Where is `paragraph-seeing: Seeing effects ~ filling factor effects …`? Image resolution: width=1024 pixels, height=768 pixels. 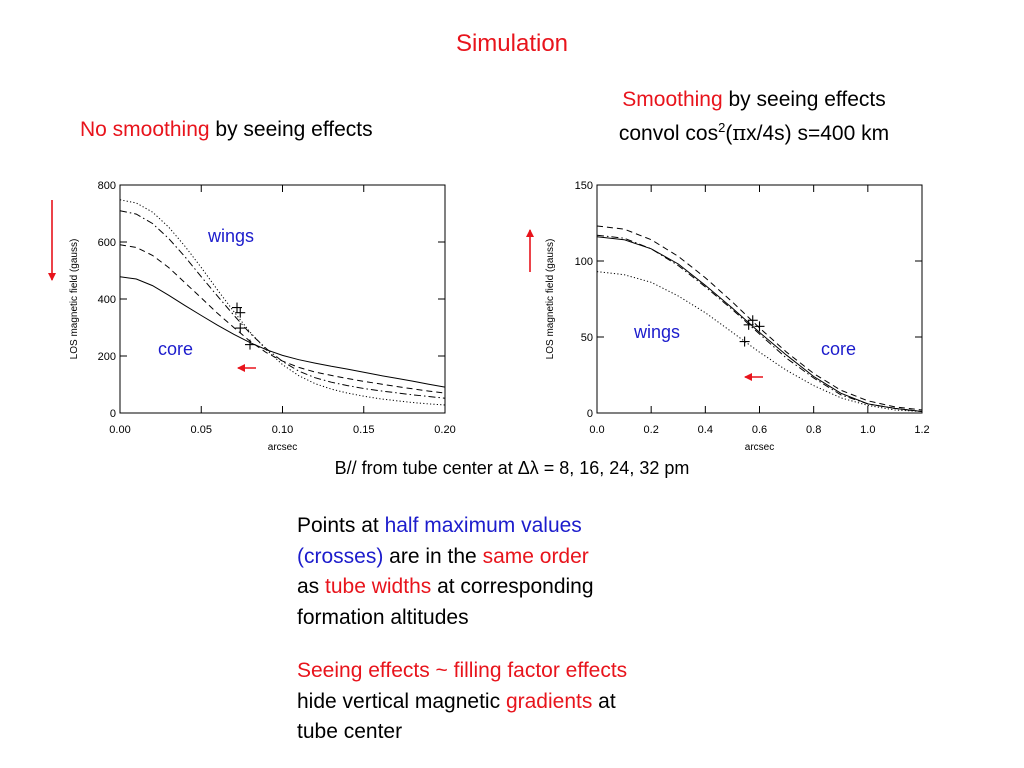
paragraph-seeing: Seeing effects ~ filling factor effects … is located at coordinates (462, 702).